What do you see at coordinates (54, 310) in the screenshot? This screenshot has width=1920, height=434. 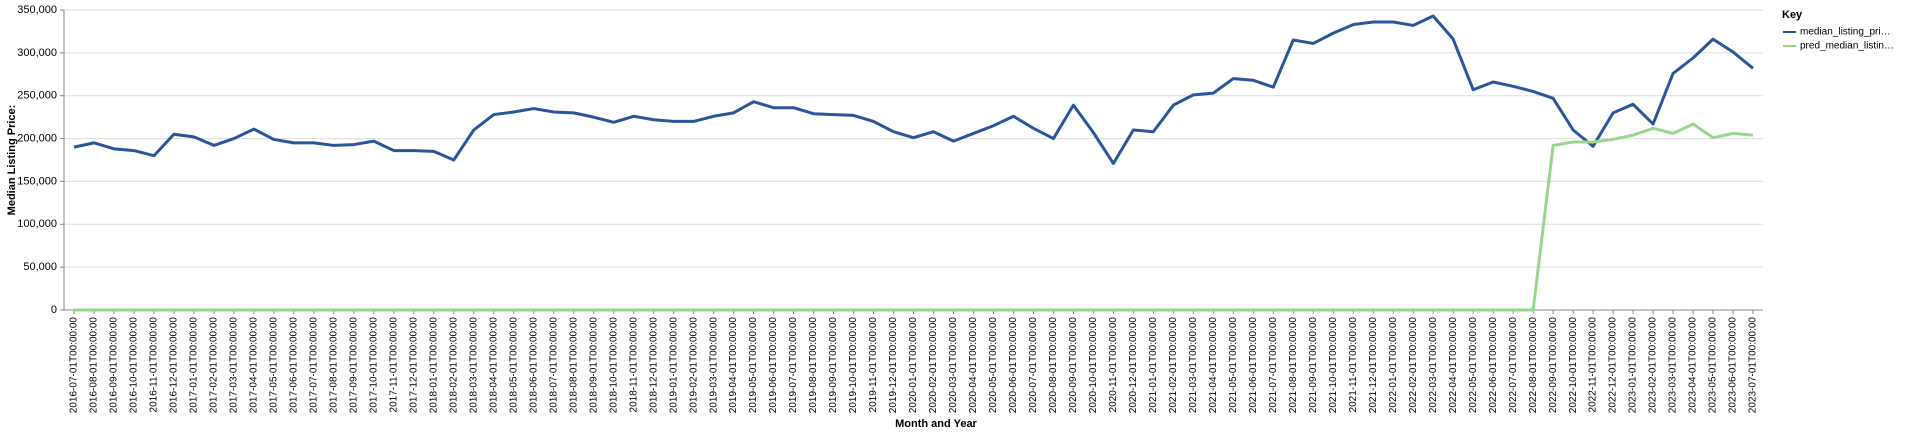 I see `y-tick-label: 0` at bounding box center [54, 310].